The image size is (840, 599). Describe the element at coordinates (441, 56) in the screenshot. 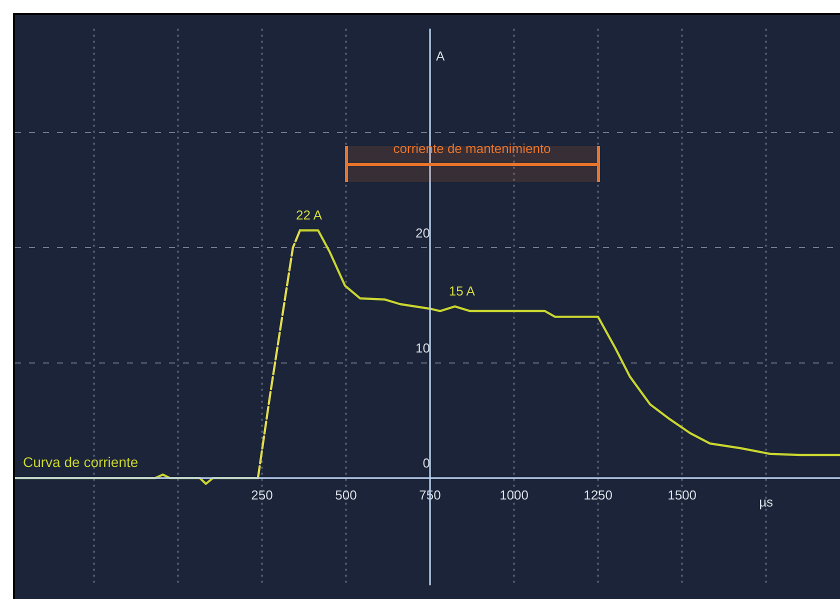

I see `y-axis-title: A` at that location.